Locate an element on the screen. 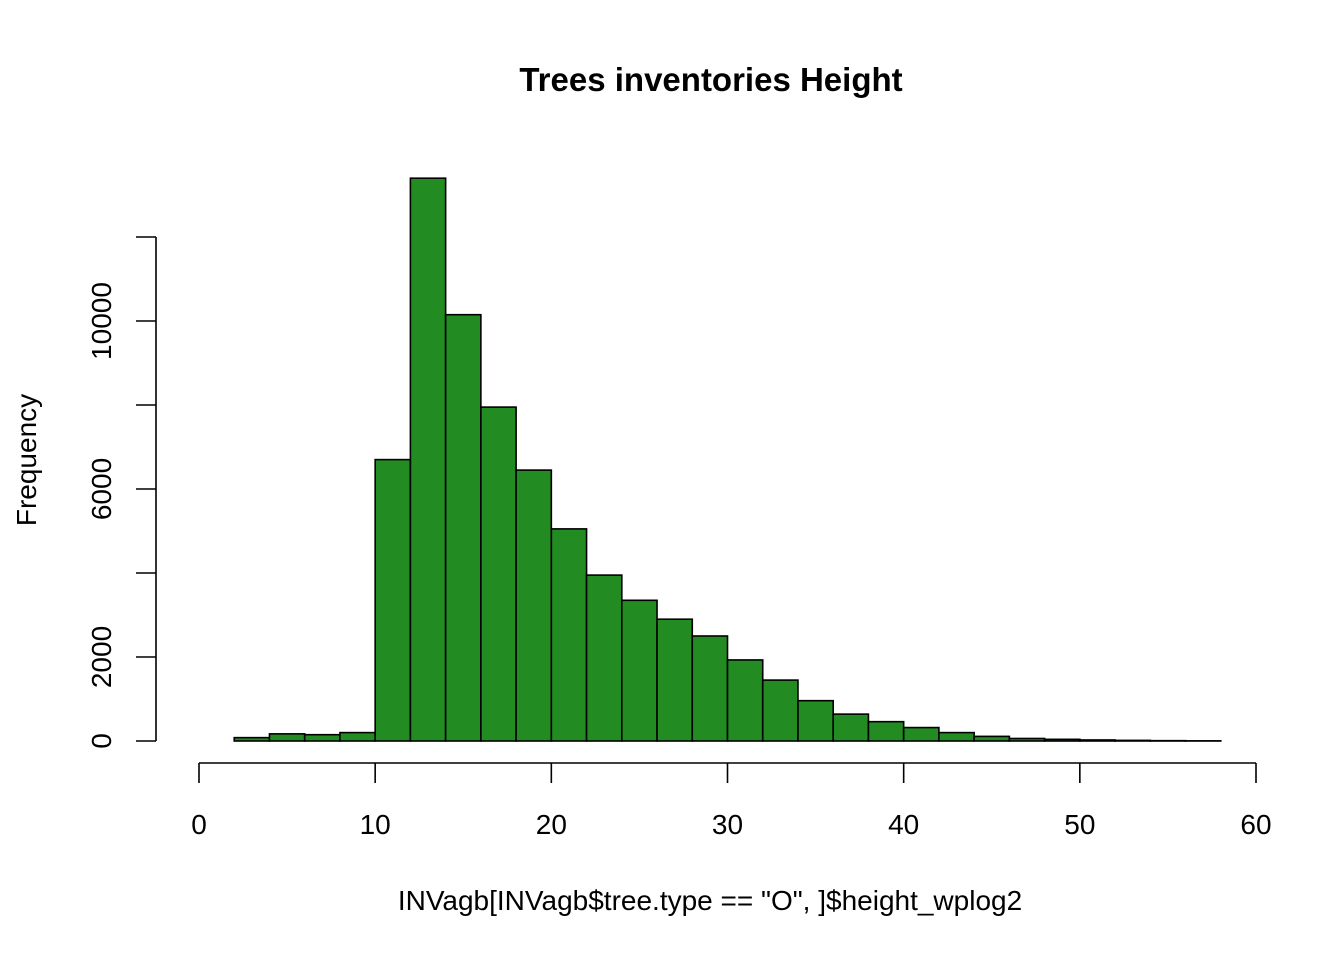  chart-title: Trees inventories Height is located at coordinates (710, 79).